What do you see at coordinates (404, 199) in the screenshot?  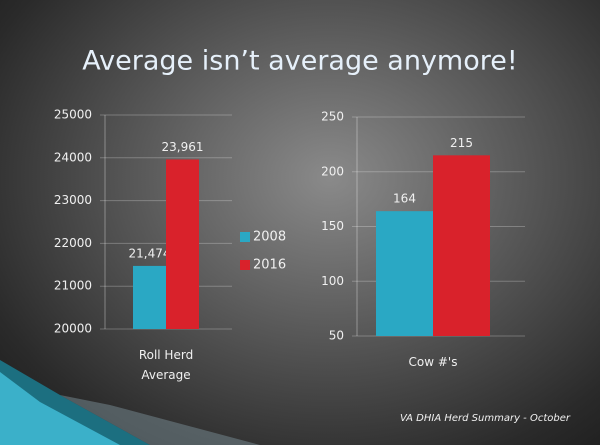 I see `data-label: 164` at bounding box center [404, 199].